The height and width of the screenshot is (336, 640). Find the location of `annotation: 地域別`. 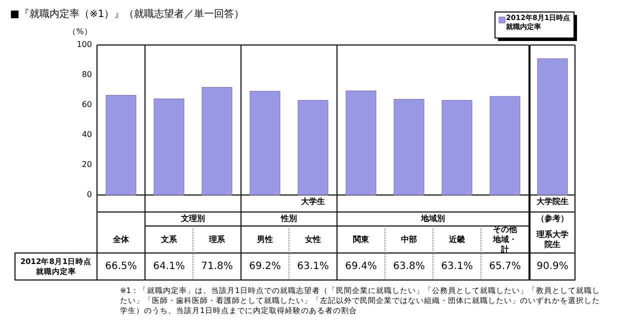

annotation: 地域別 is located at coordinates (433, 219).